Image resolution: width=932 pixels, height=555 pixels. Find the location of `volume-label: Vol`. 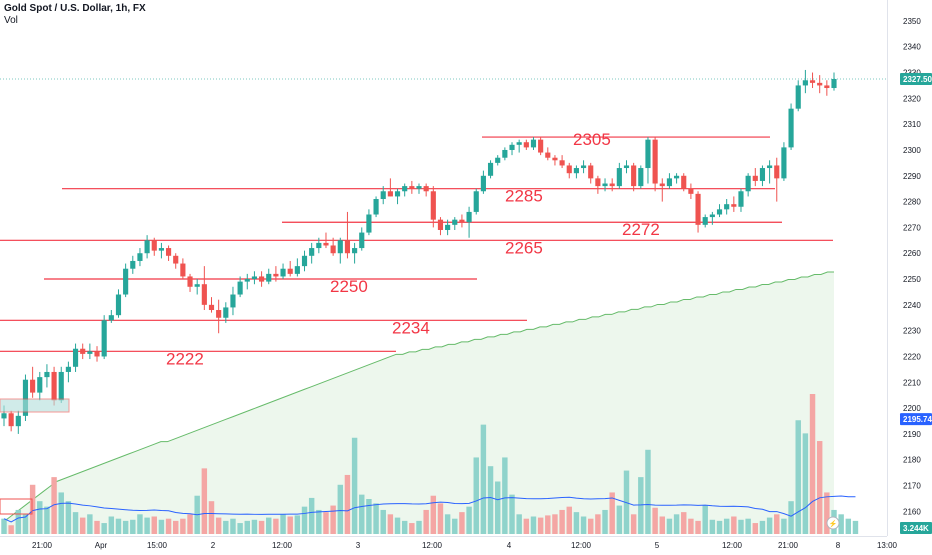

volume-label: Vol is located at coordinates (11, 20).